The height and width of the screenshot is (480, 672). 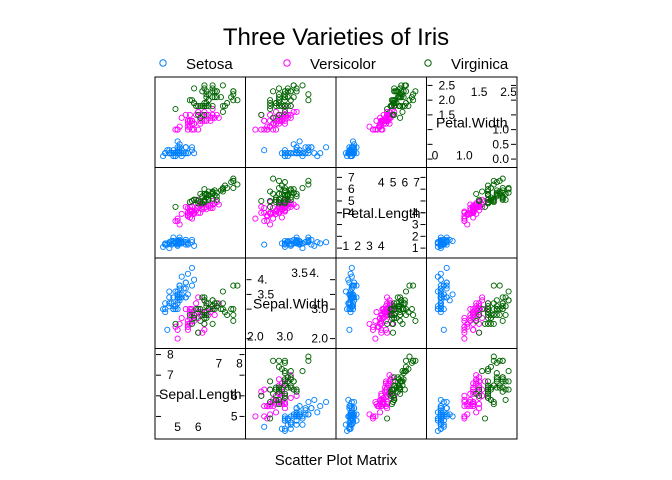 I want to click on diagonal-tick-label: 8, so click(x=239, y=364).